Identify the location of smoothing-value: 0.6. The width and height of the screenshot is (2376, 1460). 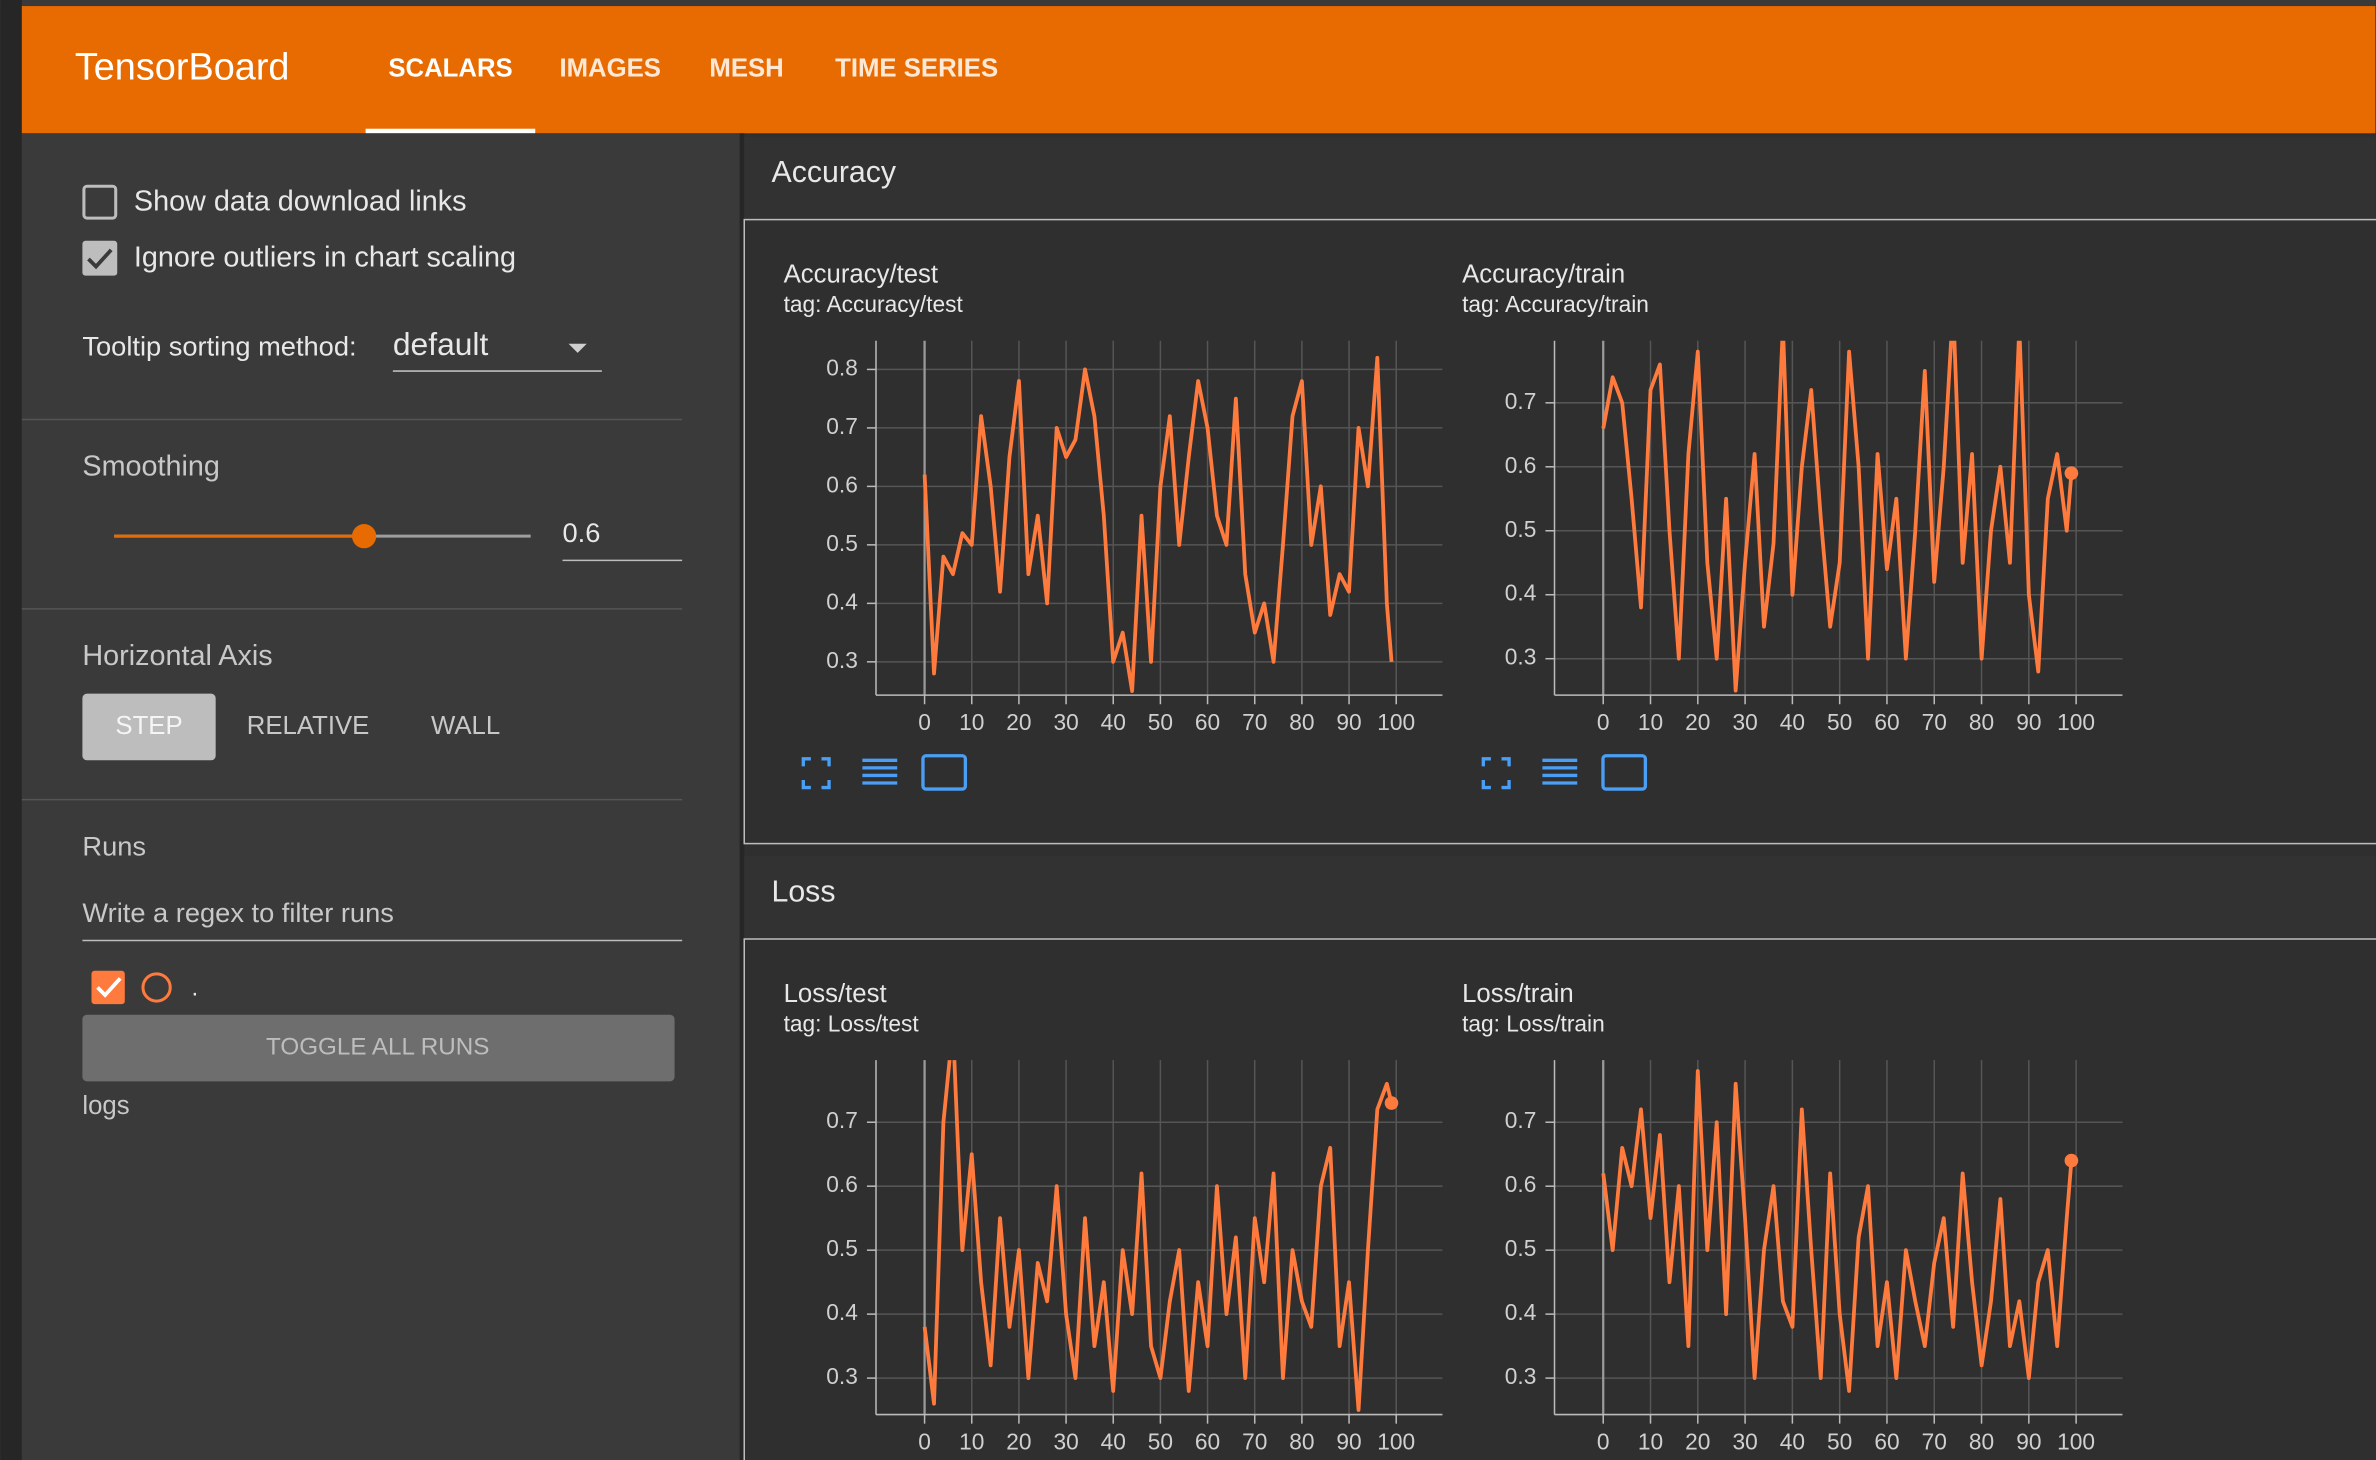
(582, 532).